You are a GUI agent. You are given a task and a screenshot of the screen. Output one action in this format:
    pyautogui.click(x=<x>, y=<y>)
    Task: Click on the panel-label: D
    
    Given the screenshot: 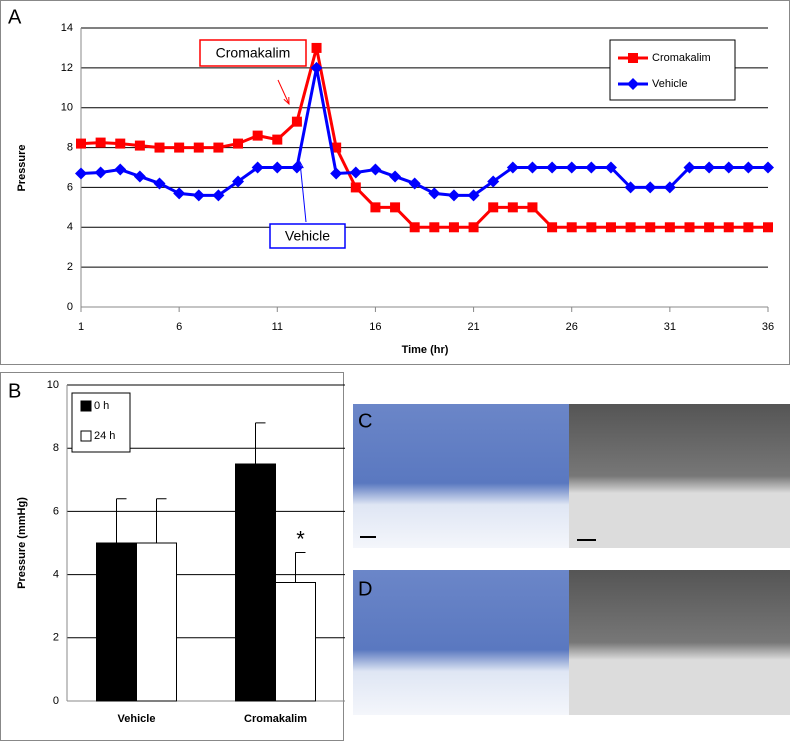 What is the action you would take?
    pyautogui.click(x=365, y=589)
    